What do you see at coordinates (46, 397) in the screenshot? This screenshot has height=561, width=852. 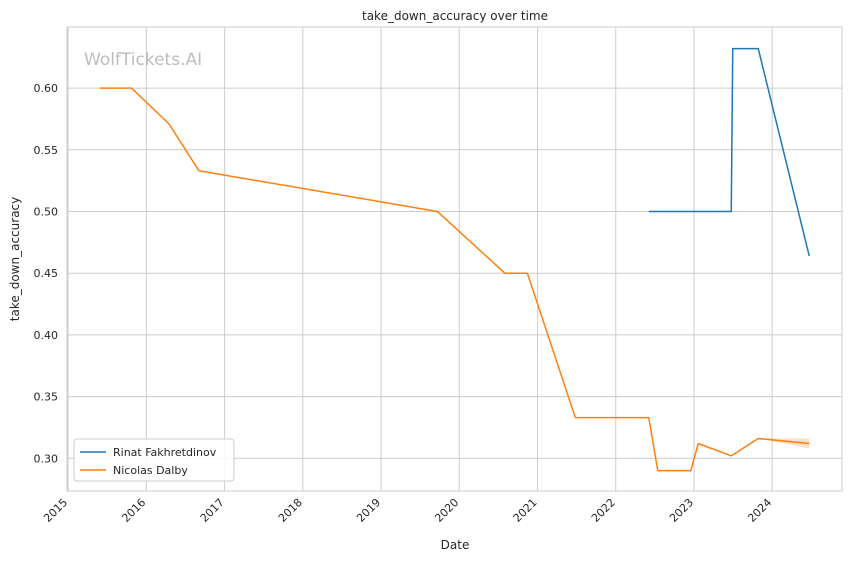 I see `y-tick-label: 0.35` at bounding box center [46, 397].